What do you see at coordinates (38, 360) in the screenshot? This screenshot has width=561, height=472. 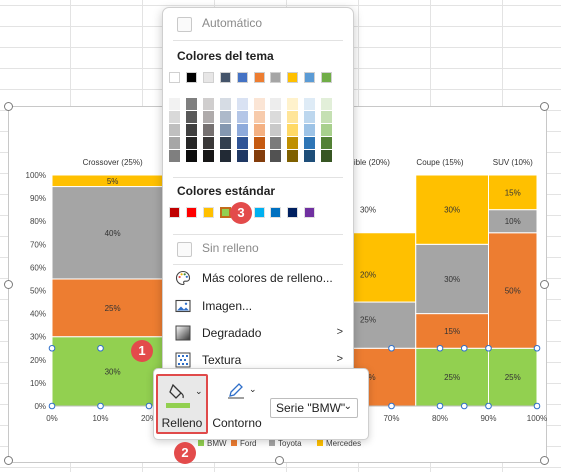 I see `y-tick-label: 20%` at bounding box center [38, 360].